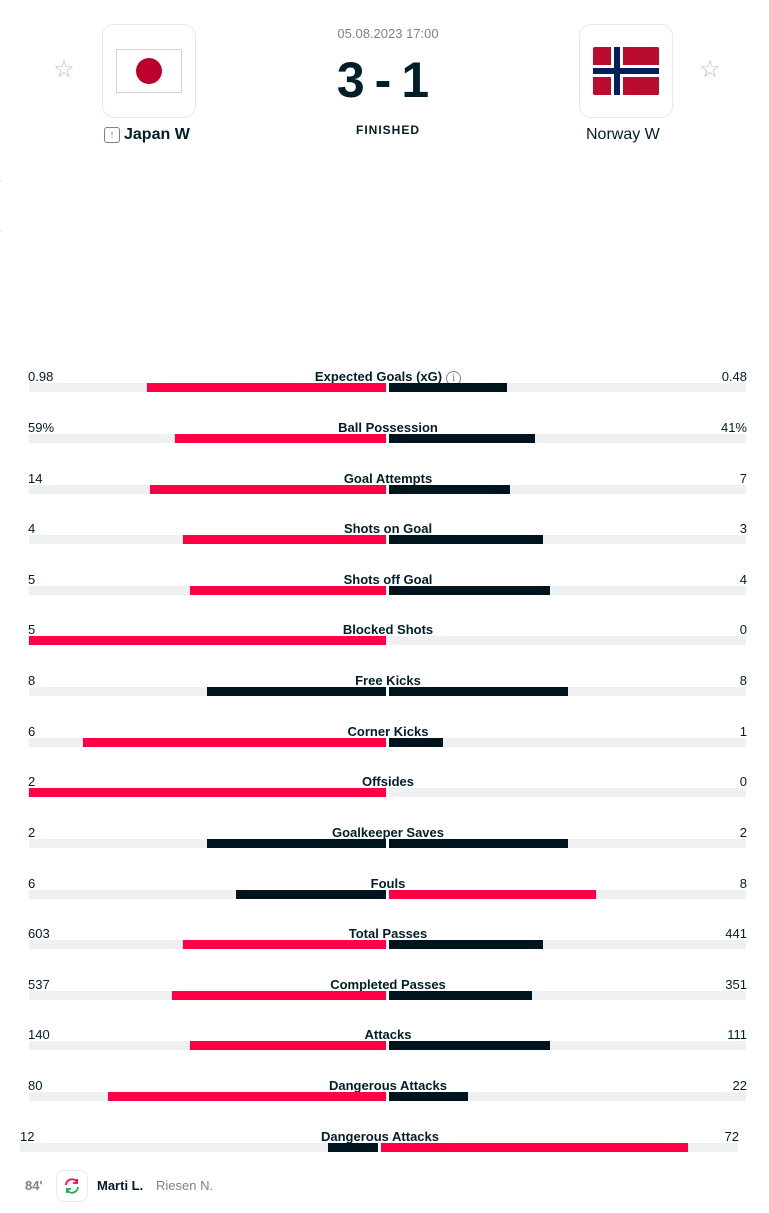 Image resolution: width=769 pixels, height=1213 pixels. I want to click on japan-flag-icon, so click(149, 71).